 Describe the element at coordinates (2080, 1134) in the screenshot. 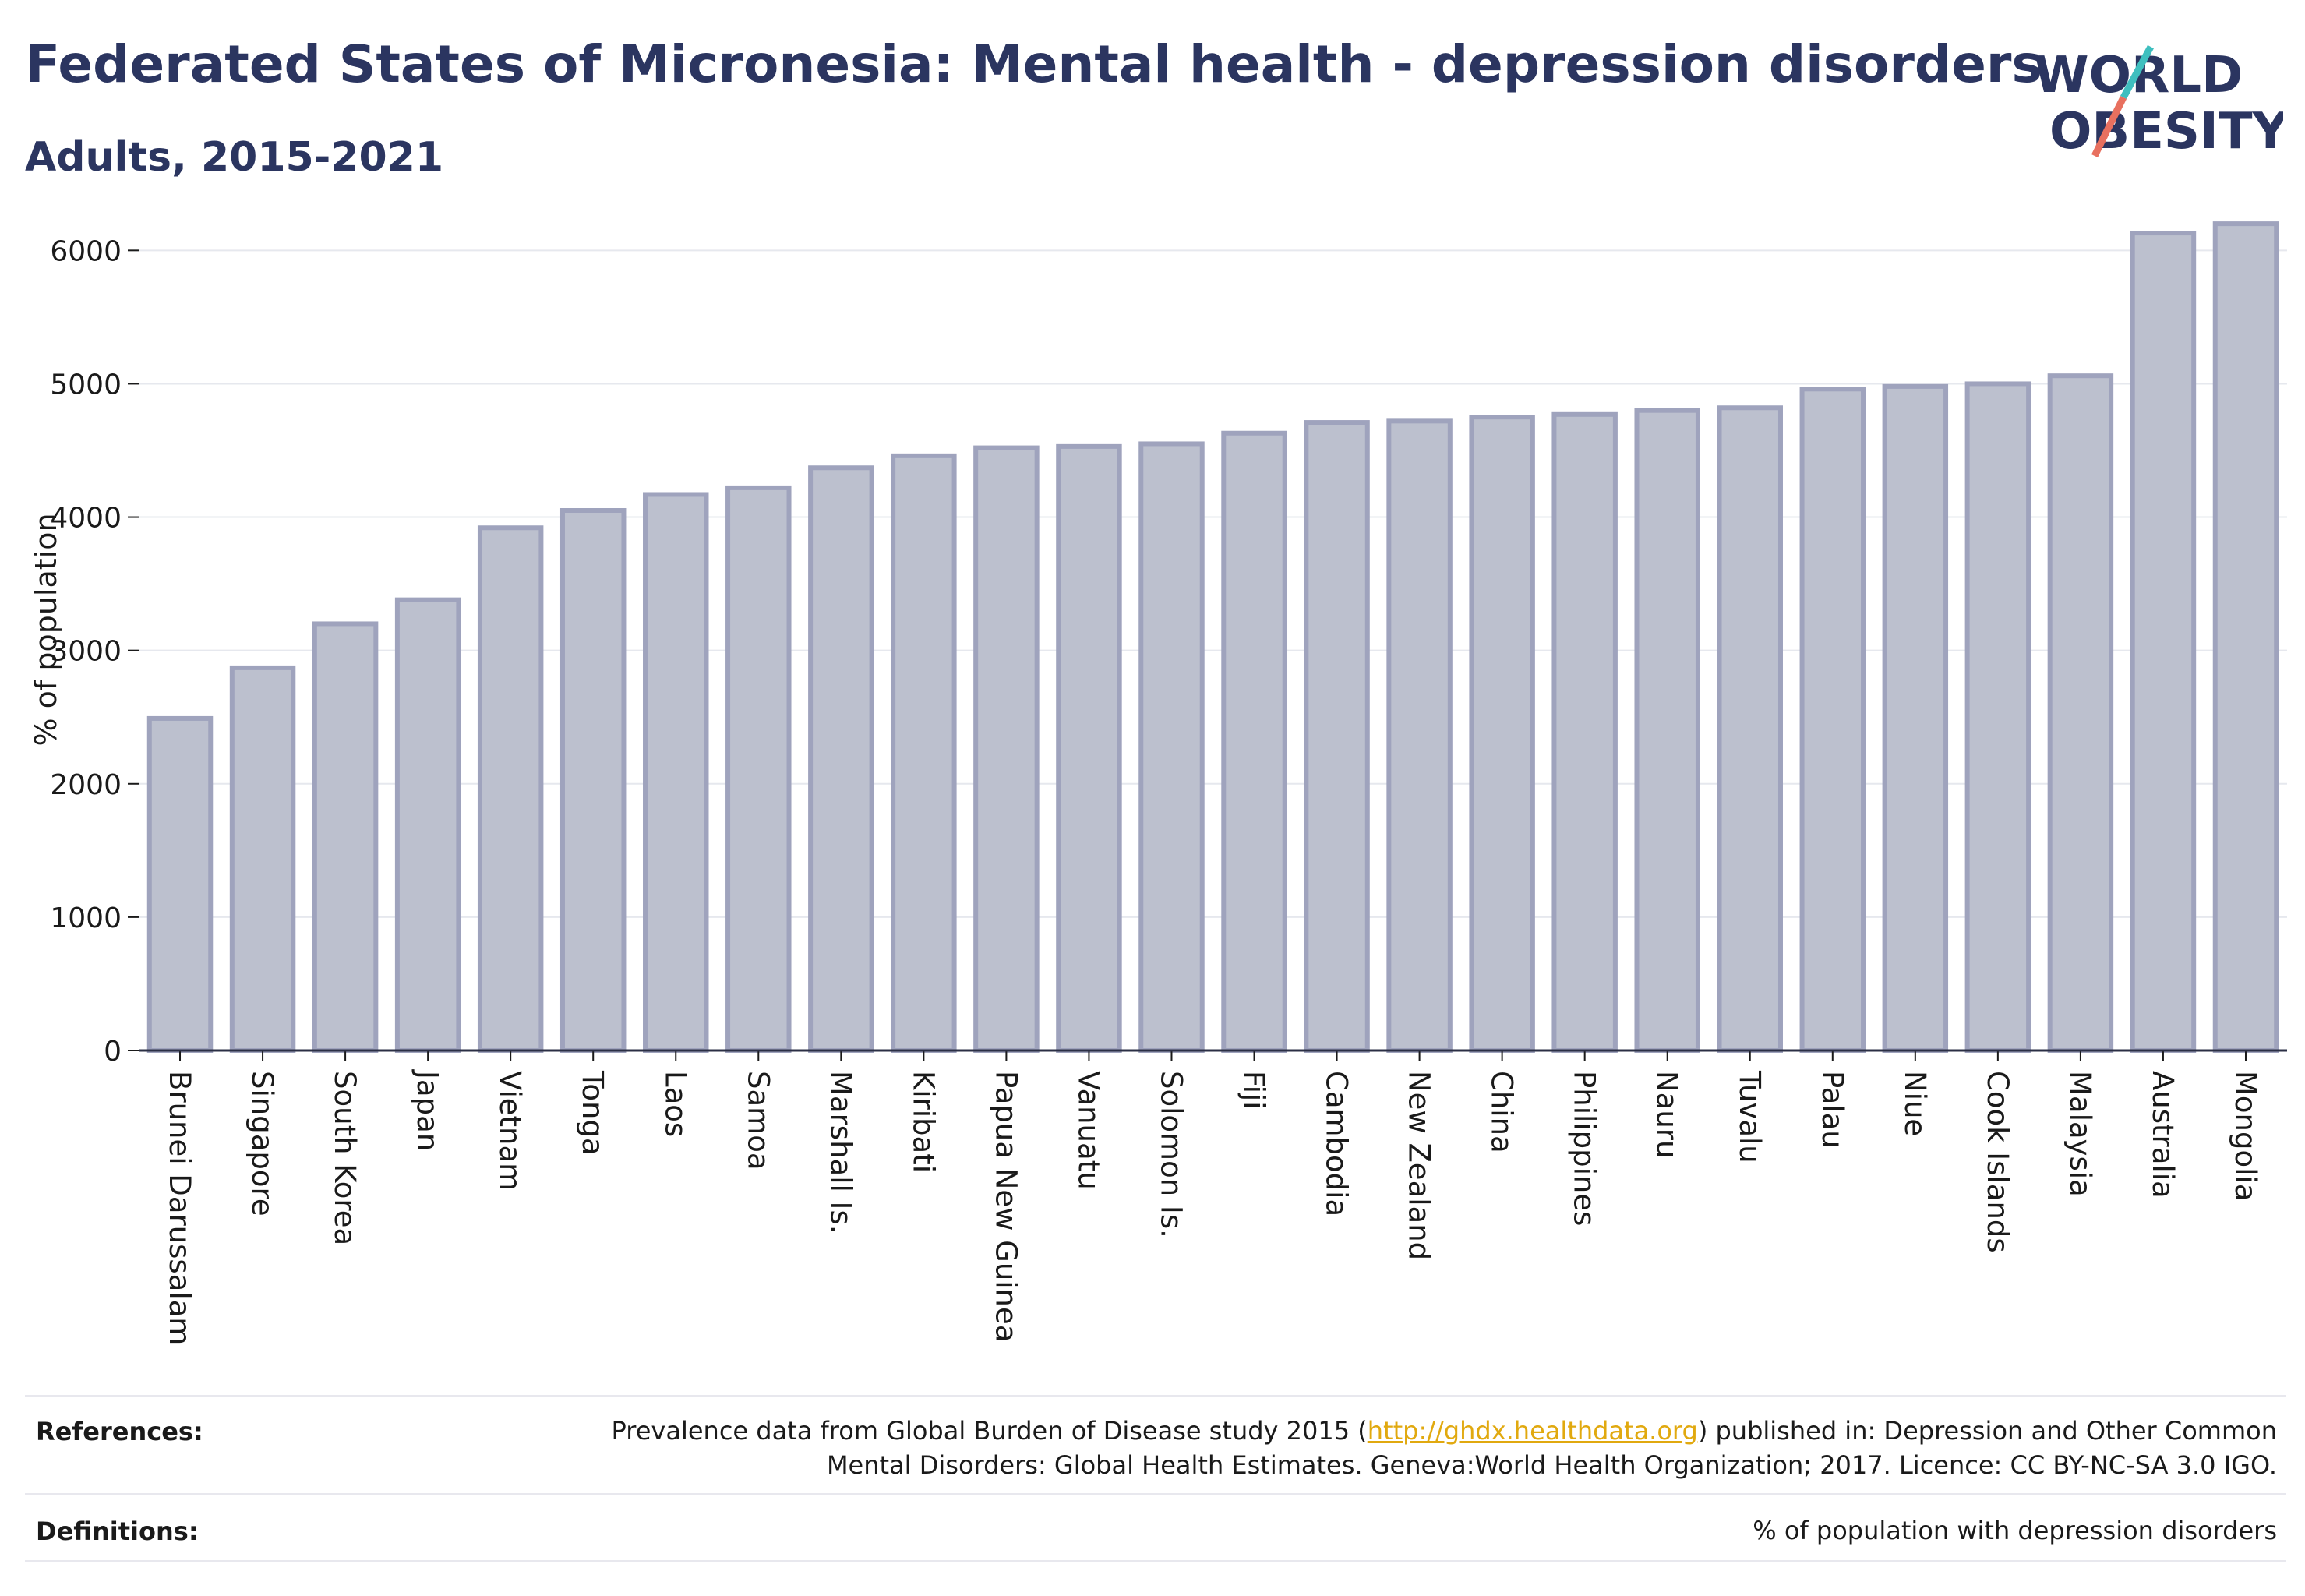

I see `x-tick-label: Malaysia` at that location.